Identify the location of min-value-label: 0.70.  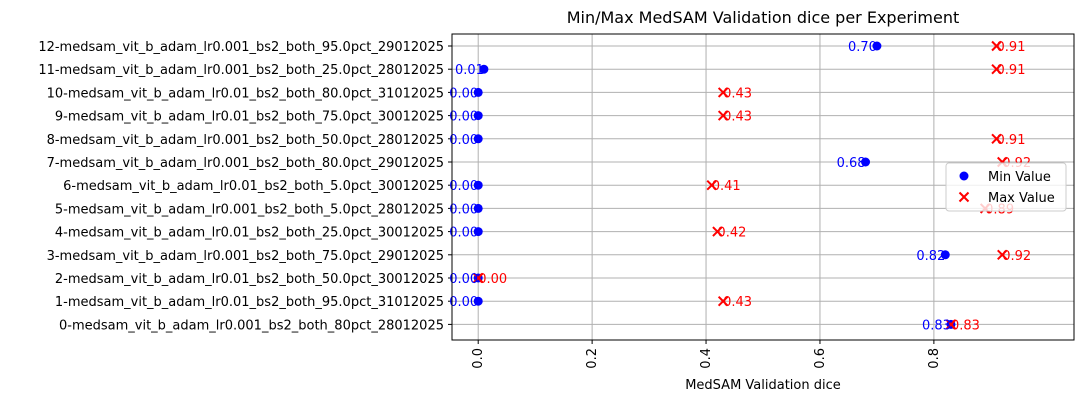
(862, 47).